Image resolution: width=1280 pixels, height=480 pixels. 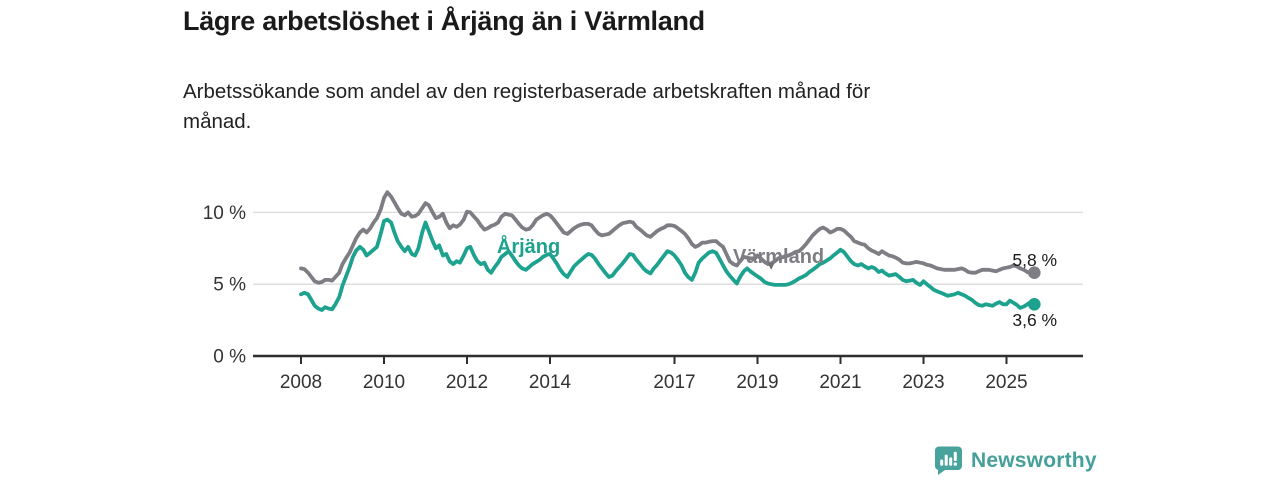 I want to click on value-annotation: 5,8 %, so click(x=1034, y=260).